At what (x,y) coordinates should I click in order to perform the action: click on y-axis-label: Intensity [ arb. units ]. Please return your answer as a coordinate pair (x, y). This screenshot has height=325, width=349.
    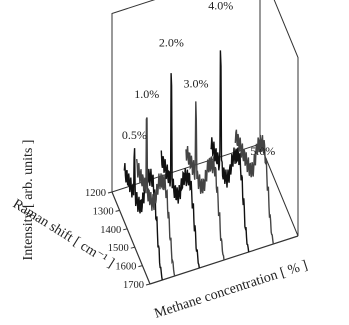
    Looking at the image, I should click on (28, 200).